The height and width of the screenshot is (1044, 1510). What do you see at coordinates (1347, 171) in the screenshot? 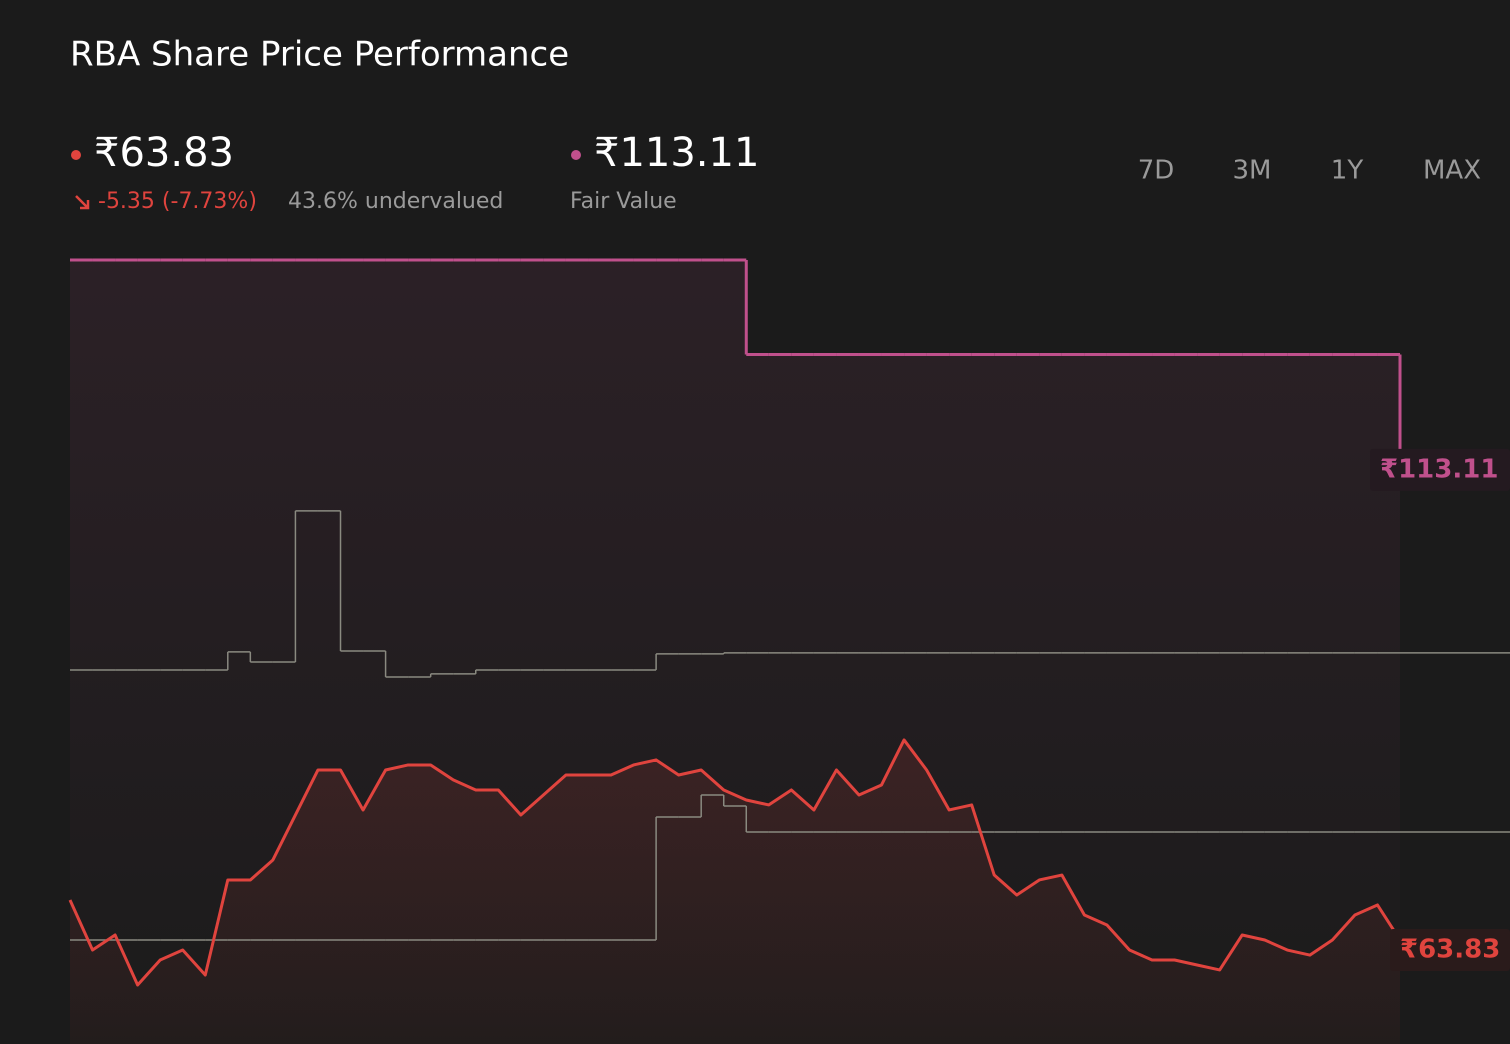
I see `timeframe-button: 1Y` at bounding box center [1347, 171].